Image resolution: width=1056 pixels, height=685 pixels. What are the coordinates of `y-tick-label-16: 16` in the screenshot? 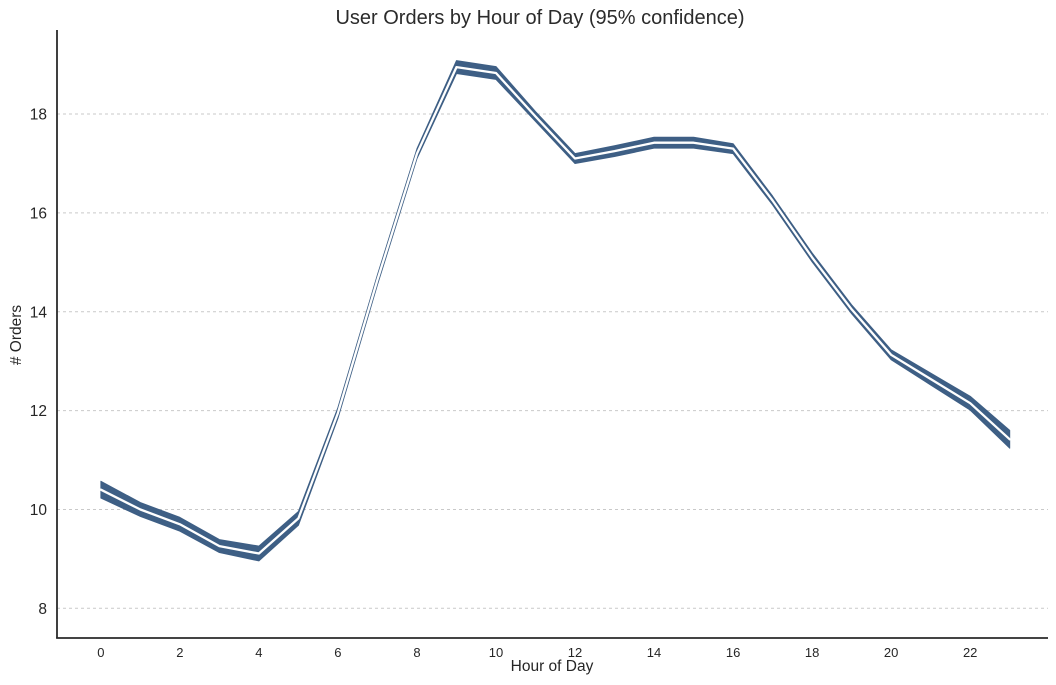 It's located at (38, 213).